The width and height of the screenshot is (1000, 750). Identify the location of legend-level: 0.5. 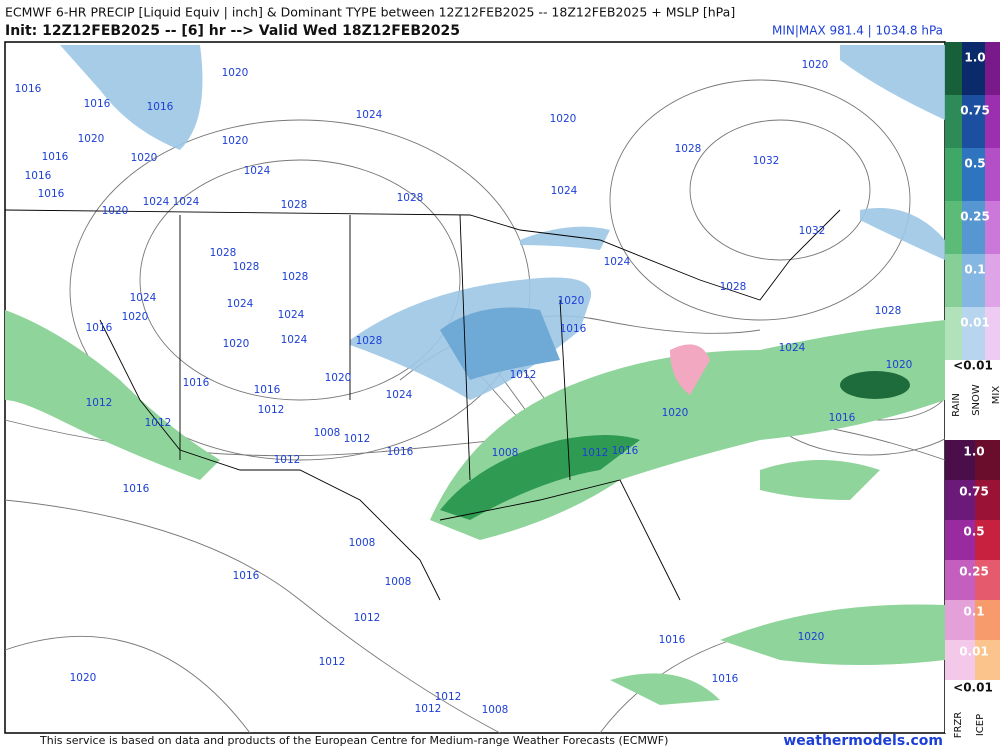
(973, 532).